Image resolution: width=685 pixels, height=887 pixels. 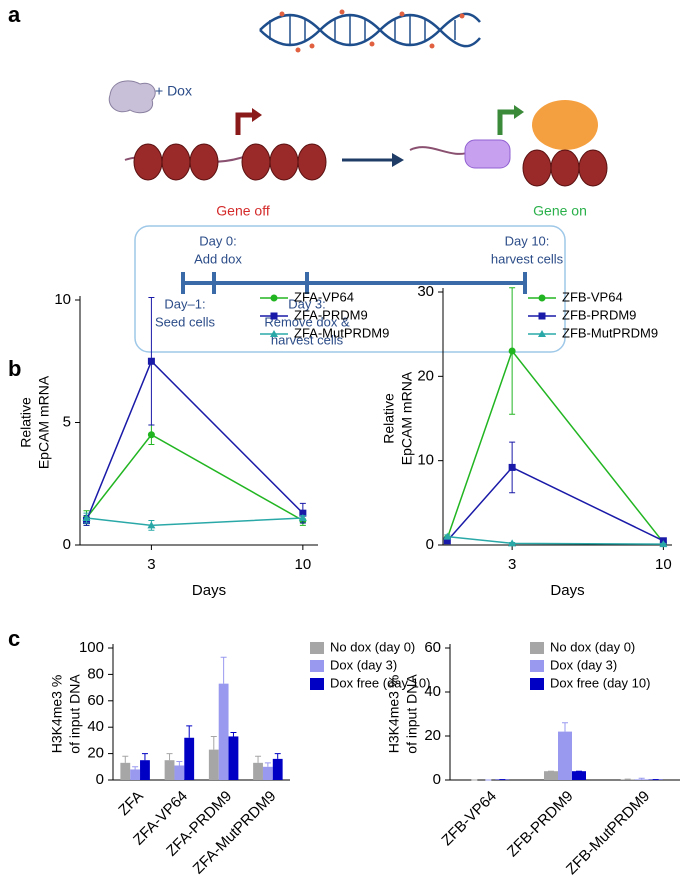 What do you see at coordinates (67, 421) in the screenshot?
I see `y-tick-label: 5` at bounding box center [67, 421].